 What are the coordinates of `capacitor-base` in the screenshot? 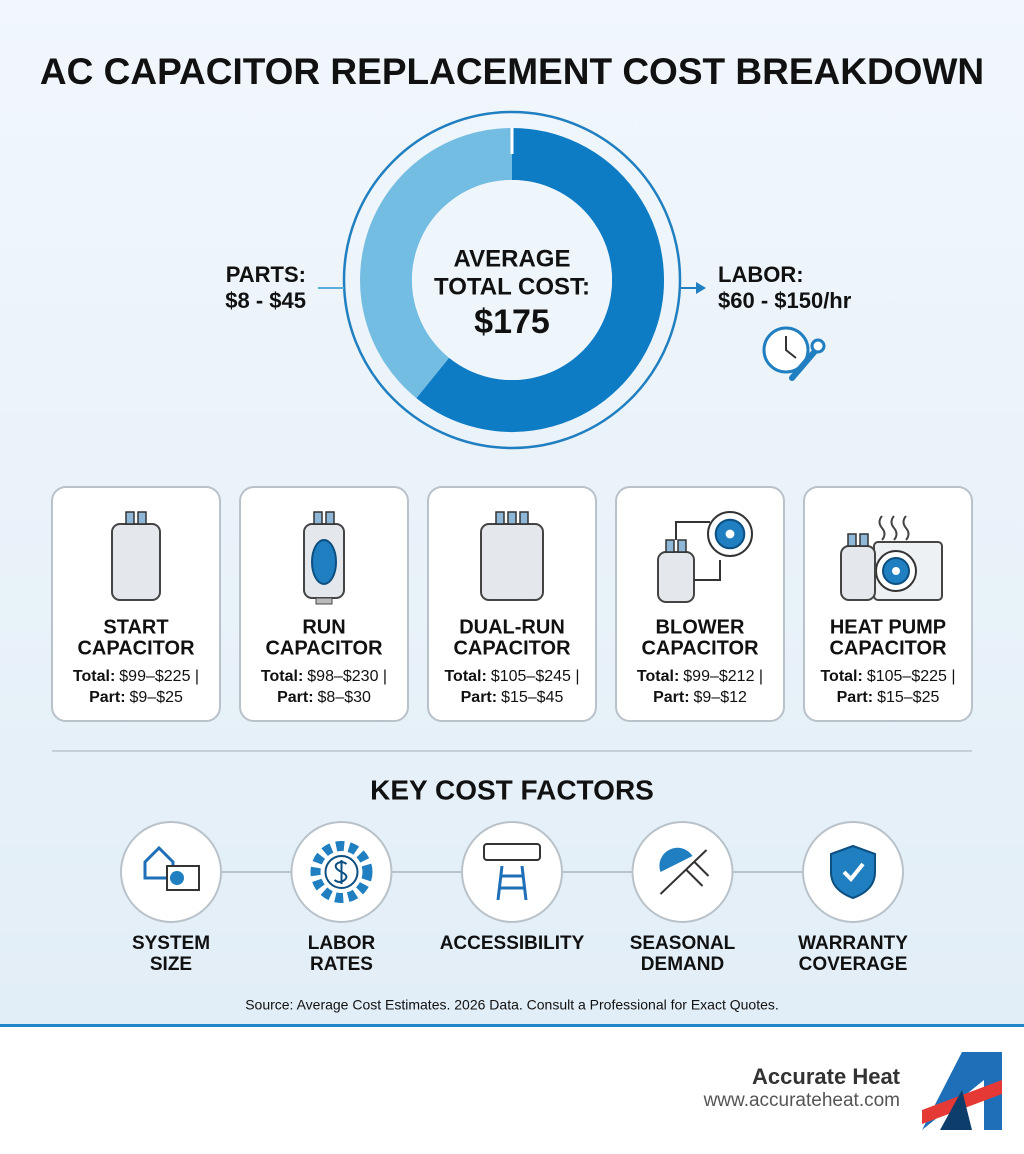 It's located at (324, 601).